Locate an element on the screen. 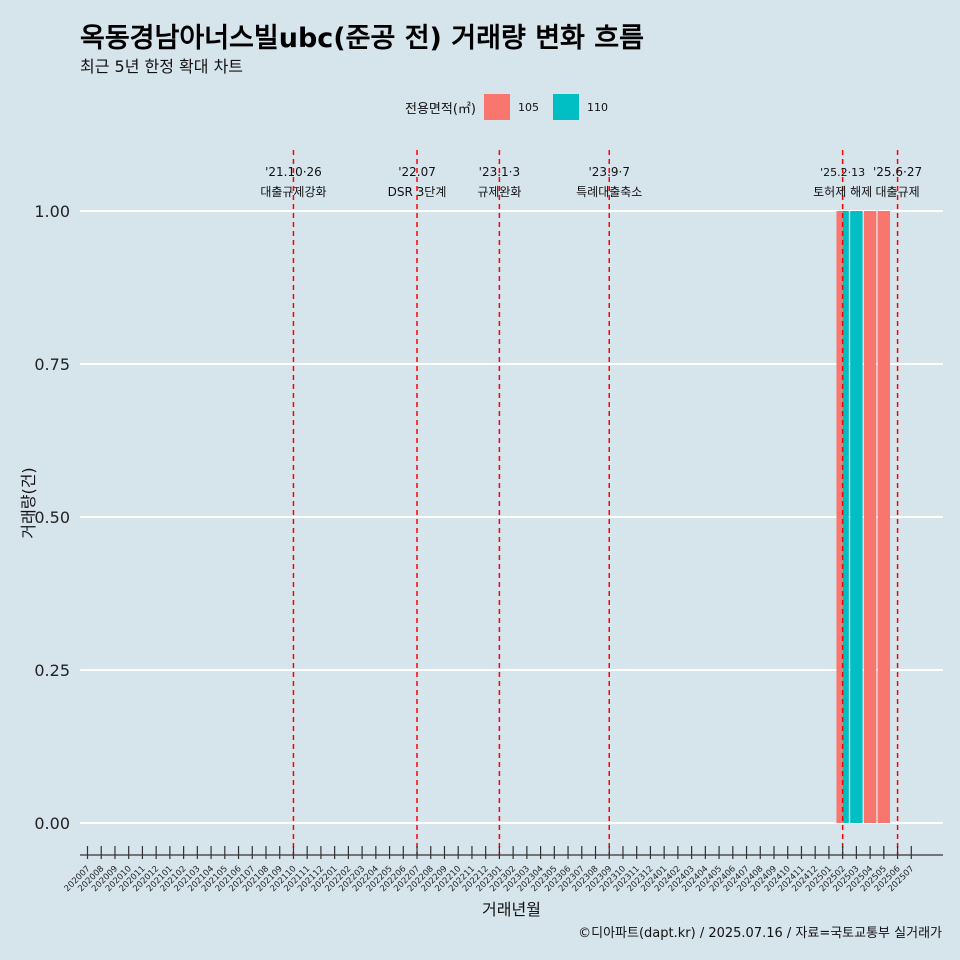 Image resolution: width=960 pixels, height=960 pixels. y-tick-label: 0.00 is located at coordinates (52, 823).